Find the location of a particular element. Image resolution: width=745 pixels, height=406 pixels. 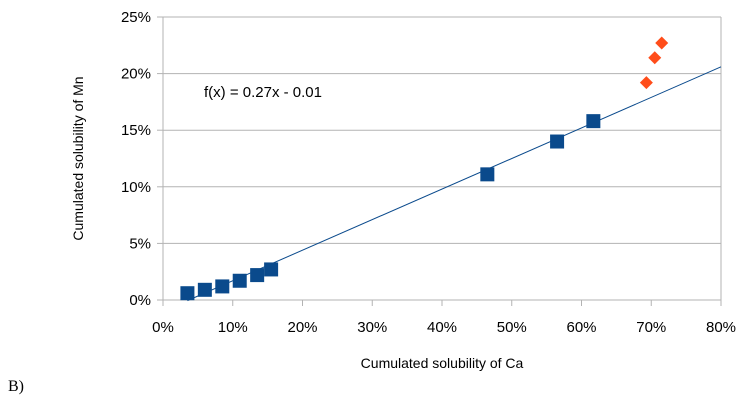

x-tick-label: 10% is located at coordinates (233, 327).